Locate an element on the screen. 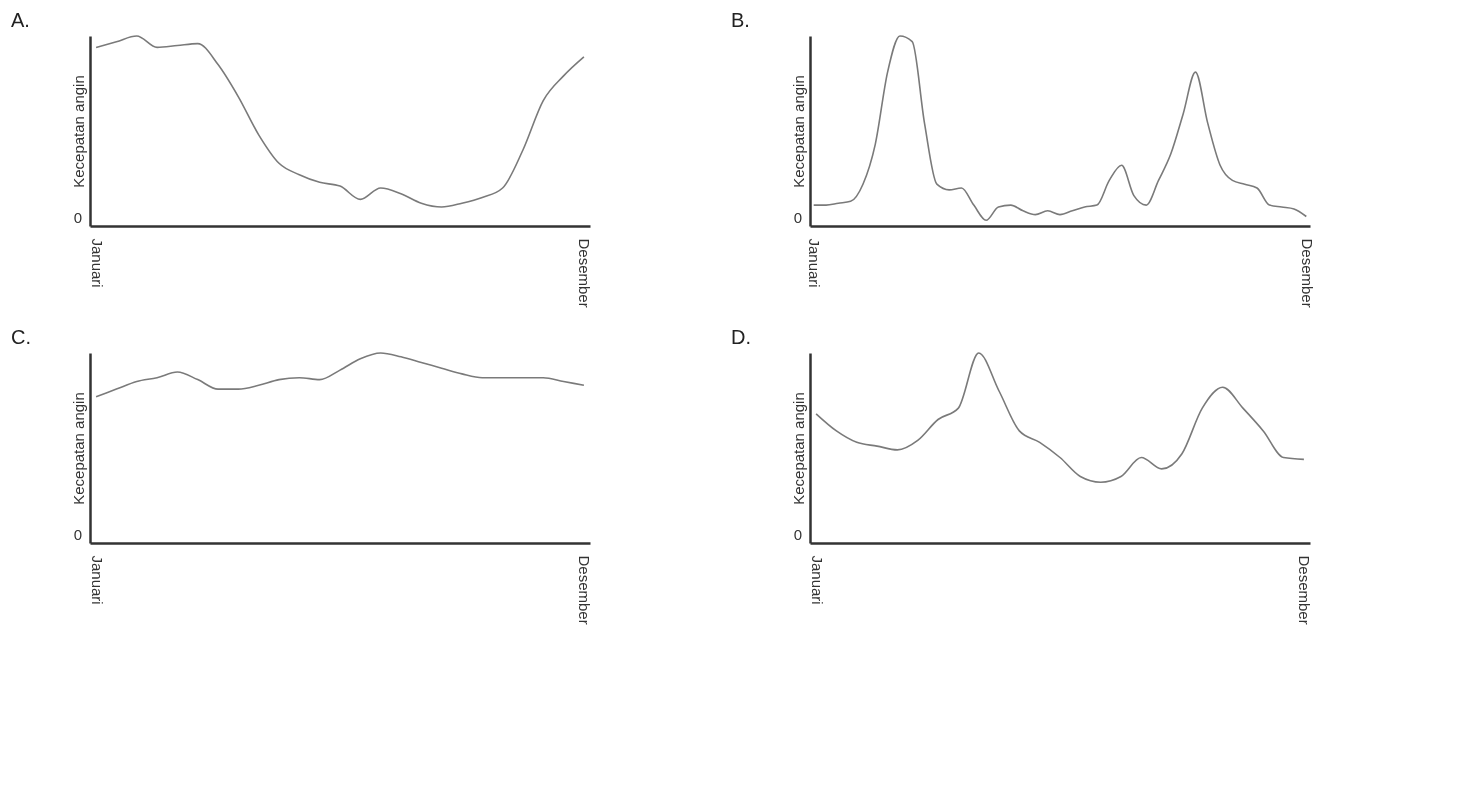  chart-title: B. is located at coordinates (740, 20).